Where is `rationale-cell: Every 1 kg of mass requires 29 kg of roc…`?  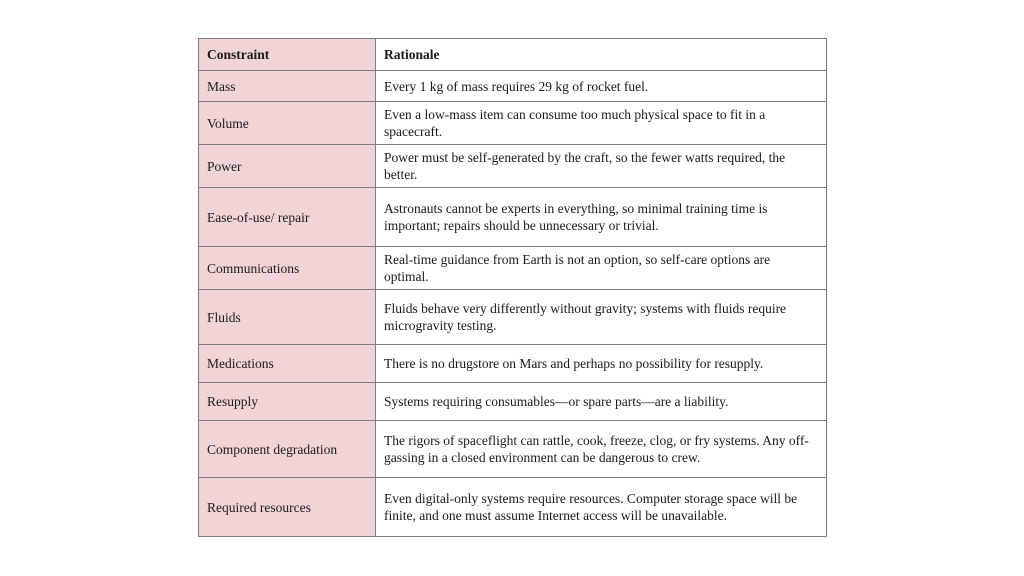
rationale-cell: Every 1 kg of mass requires 29 kg of roc… is located at coordinates (601, 86).